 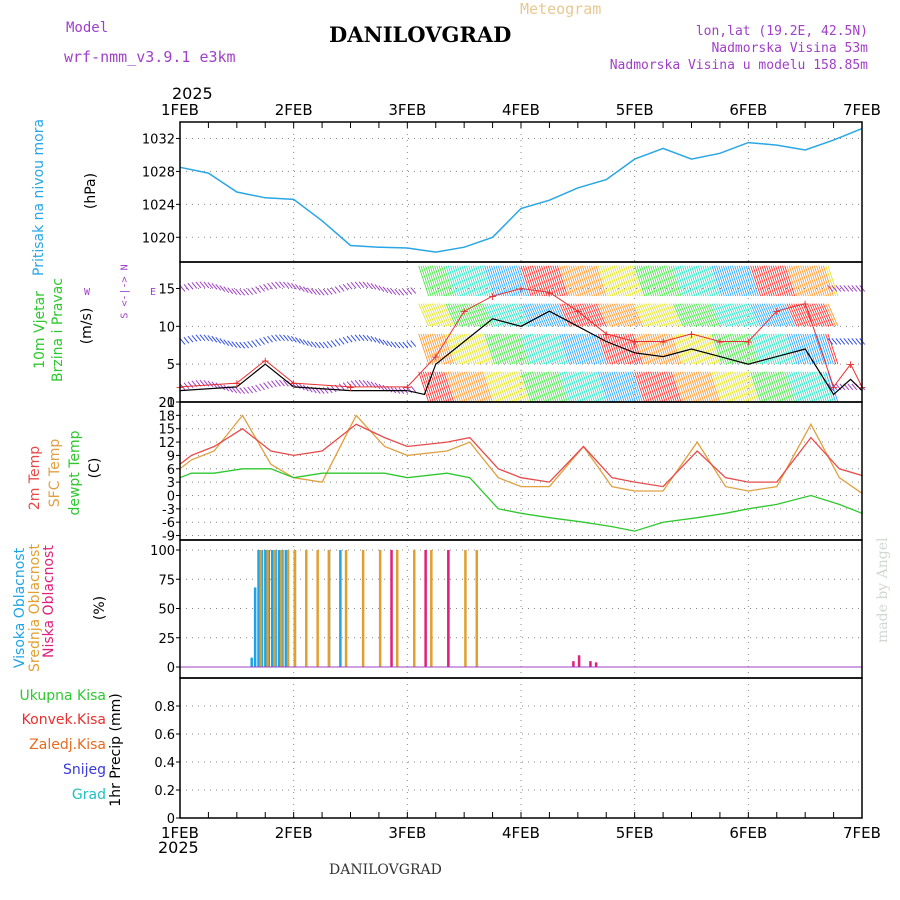 What do you see at coordinates (162, 551) in the screenshot?
I see `y-tick-label: 100` at bounding box center [162, 551].